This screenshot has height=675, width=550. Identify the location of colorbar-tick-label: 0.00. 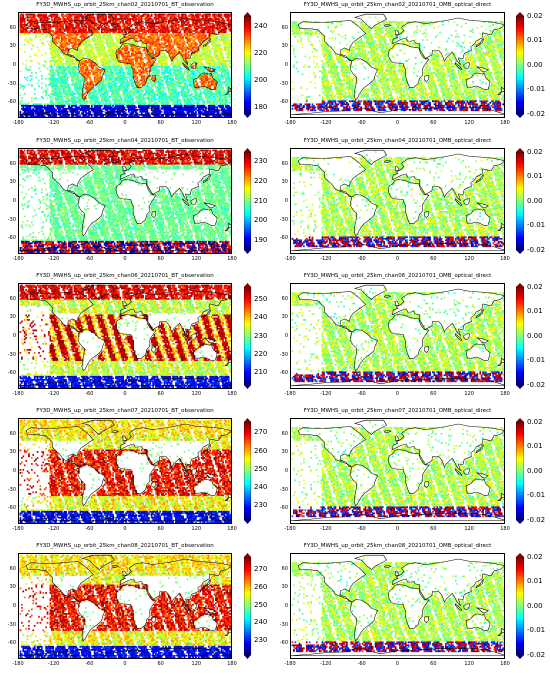
(535, 336).